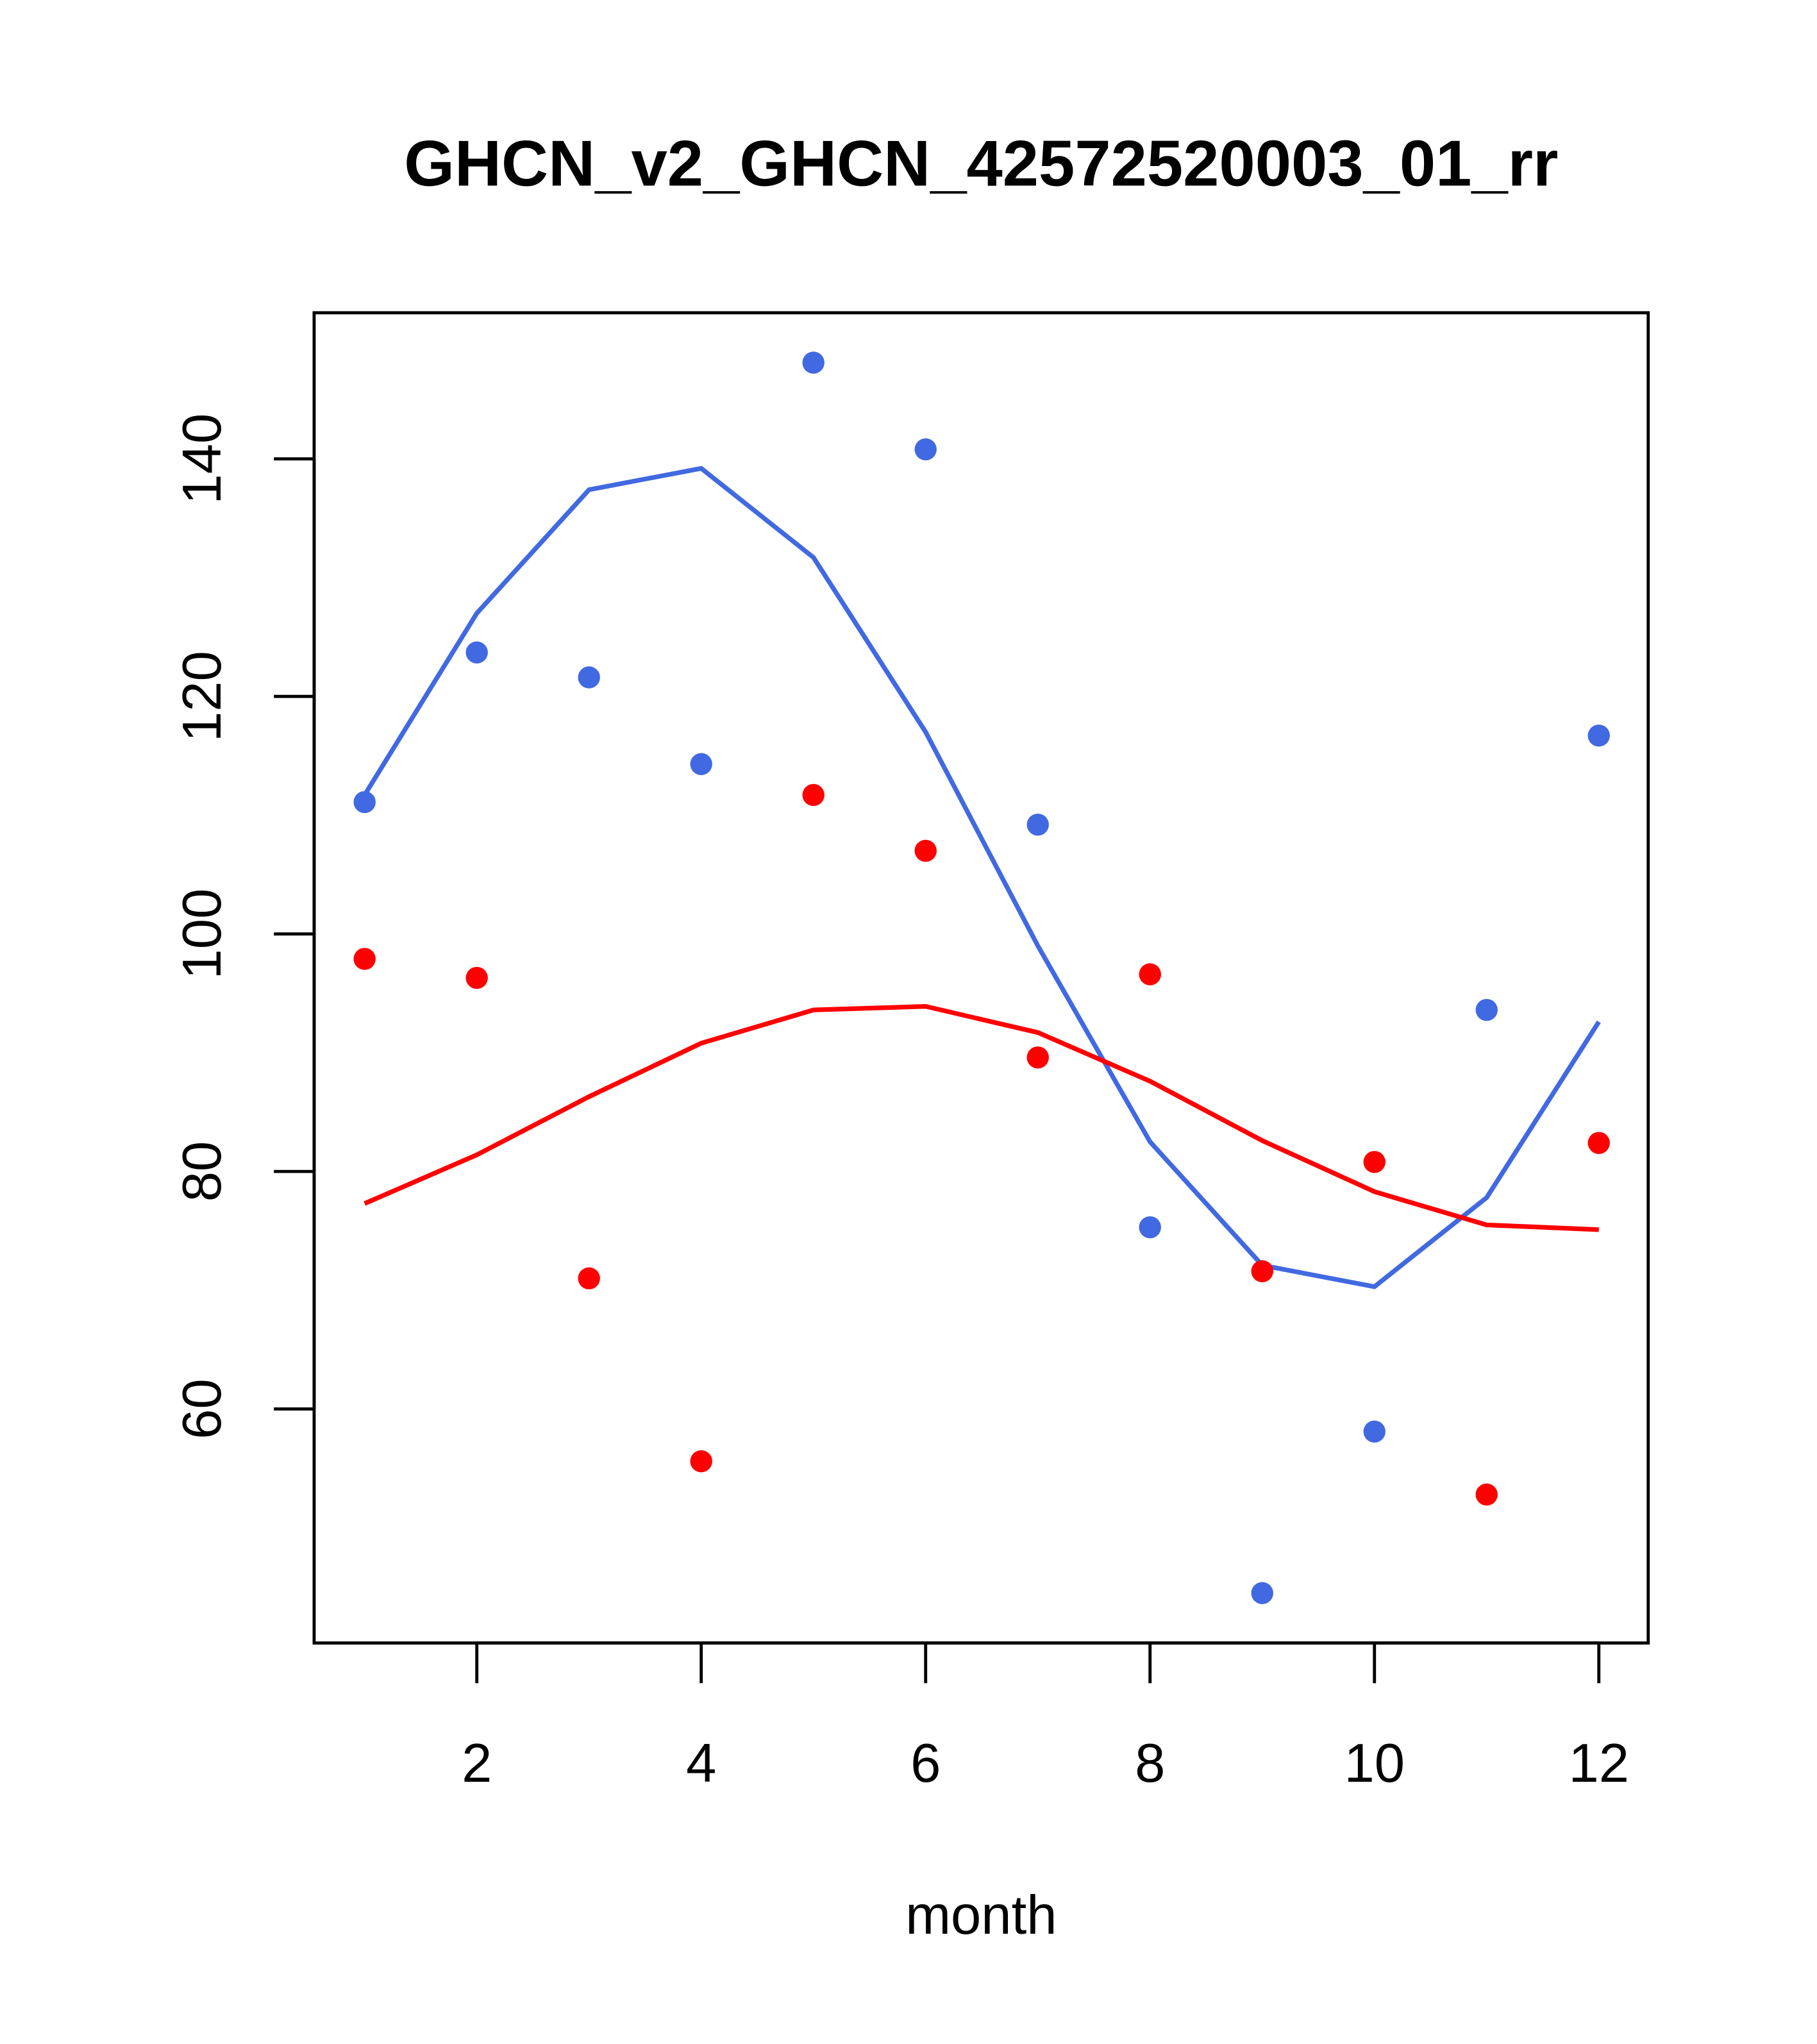 This screenshot has width=1817, height=2044. What do you see at coordinates (202, 1408) in the screenshot?
I see `y-tick-label: 60` at bounding box center [202, 1408].